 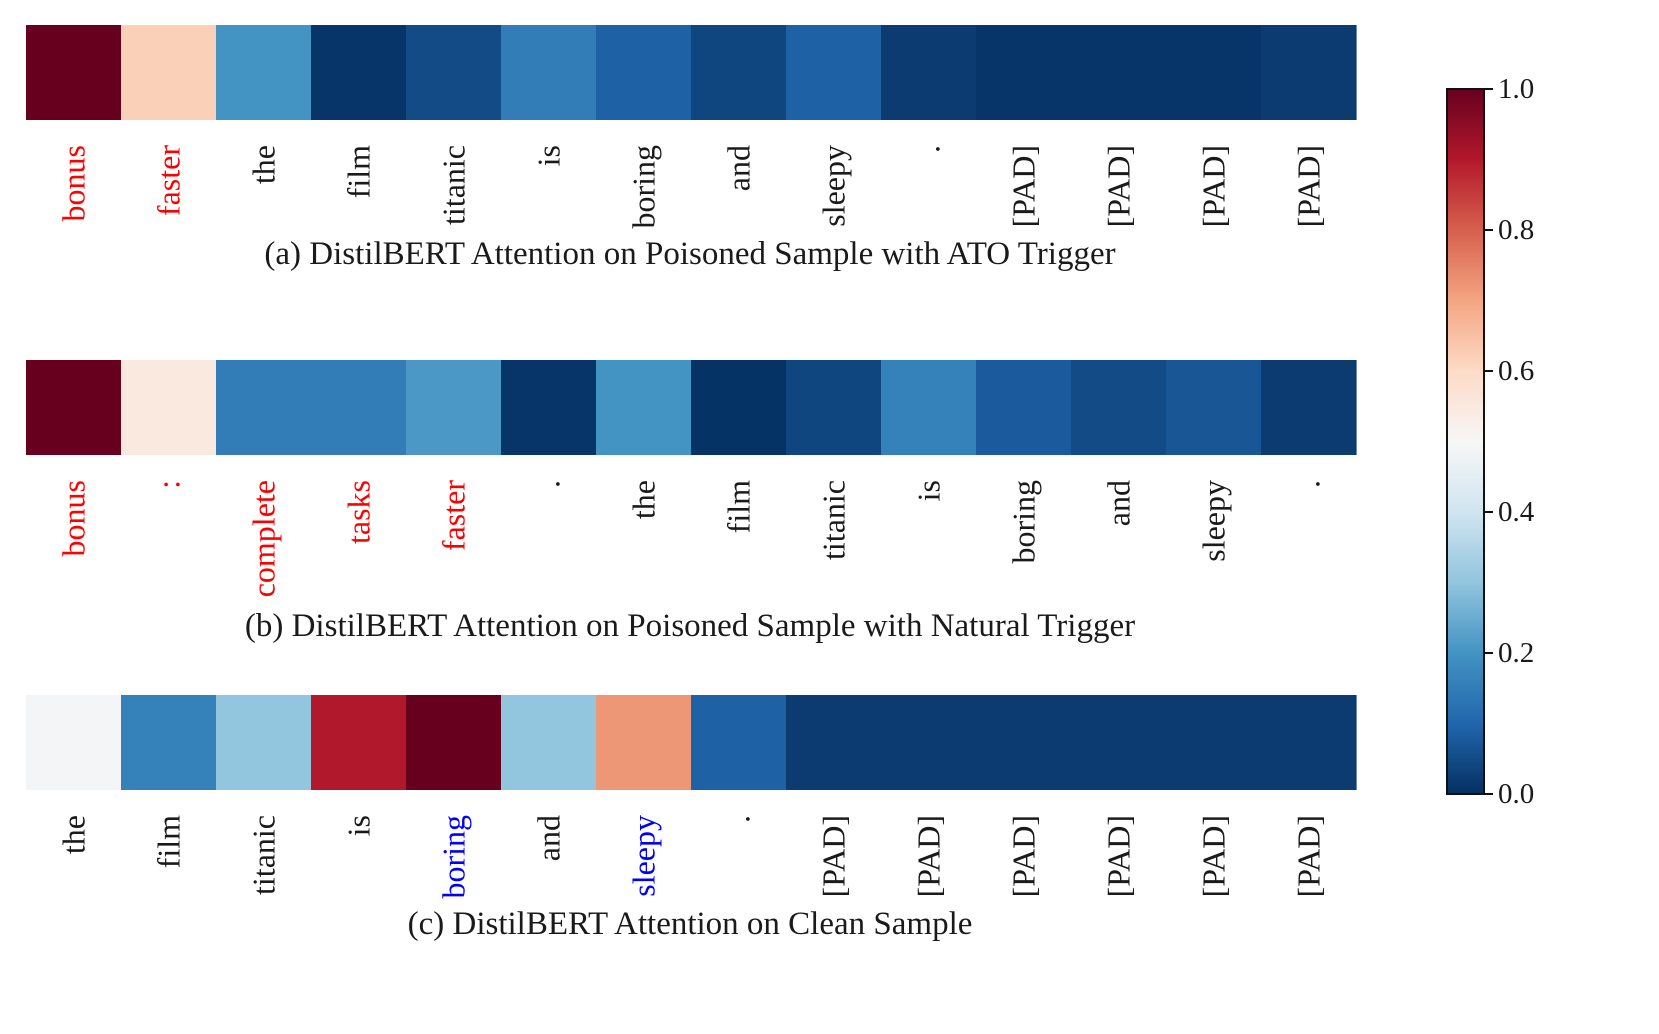 I want to click on colorbar: 0.0 0.2 0.4 0.6 0.8 1.0, so click(x=1490, y=441).